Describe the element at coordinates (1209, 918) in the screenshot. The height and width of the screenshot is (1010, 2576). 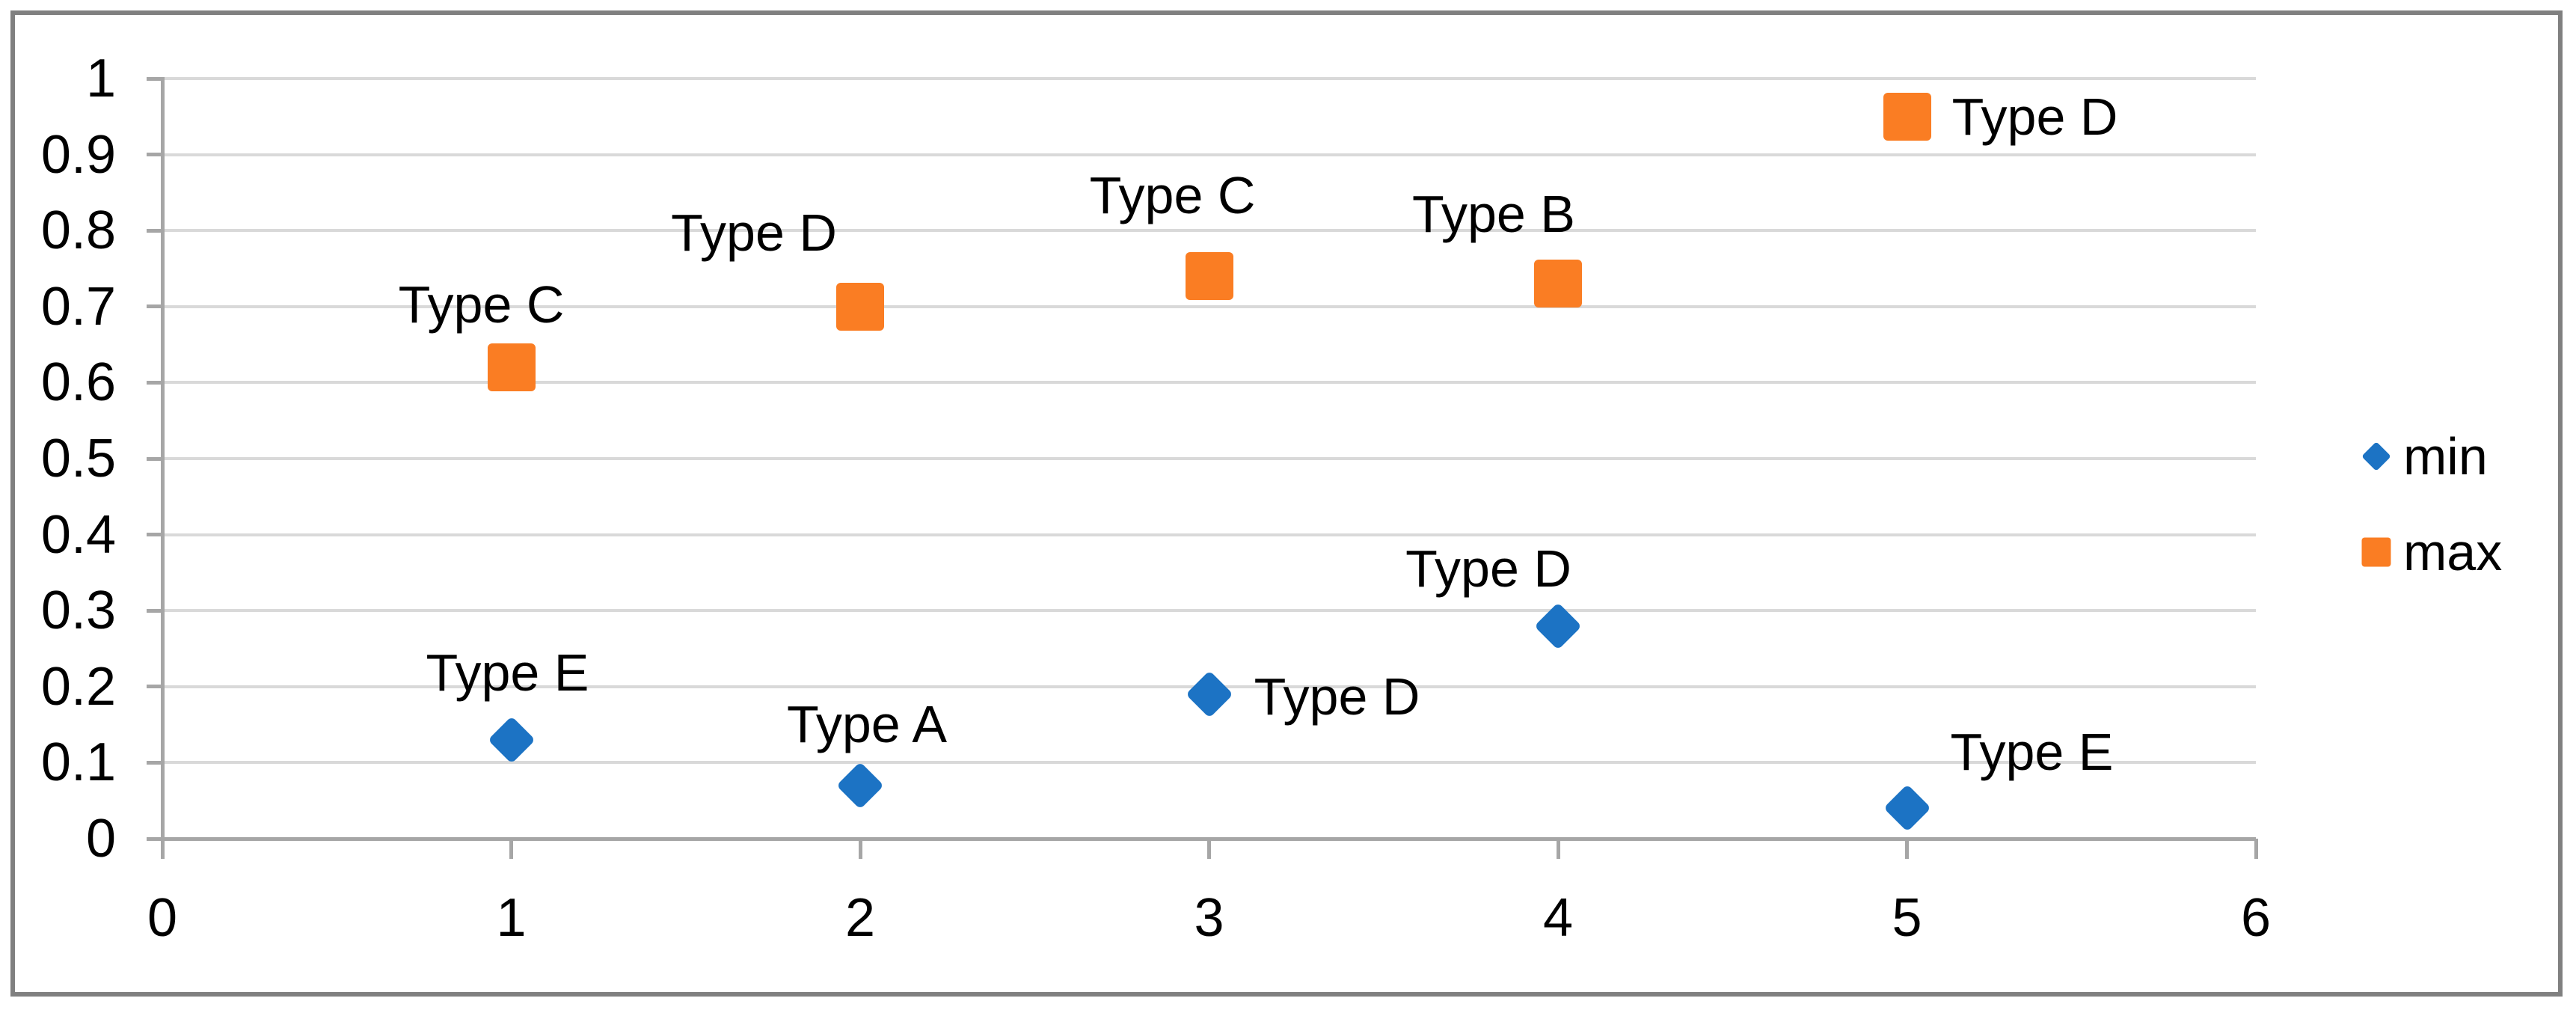
I see `x-tick-label: 3` at that location.